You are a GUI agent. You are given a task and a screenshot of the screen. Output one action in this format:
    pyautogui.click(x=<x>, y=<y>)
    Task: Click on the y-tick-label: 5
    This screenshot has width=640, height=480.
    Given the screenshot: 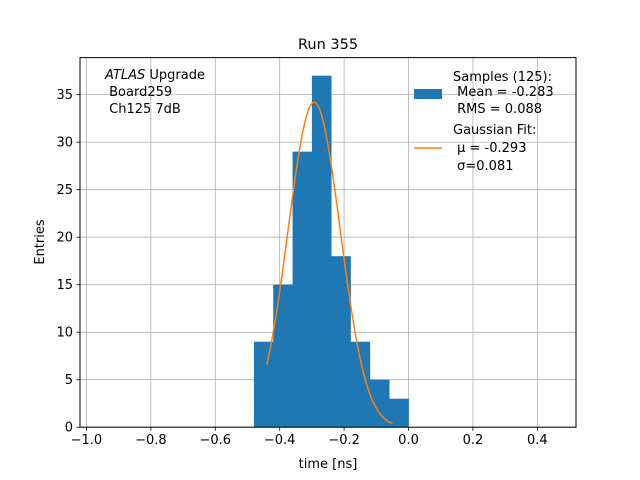 What is the action you would take?
    pyautogui.click(x=69, y=380)
    